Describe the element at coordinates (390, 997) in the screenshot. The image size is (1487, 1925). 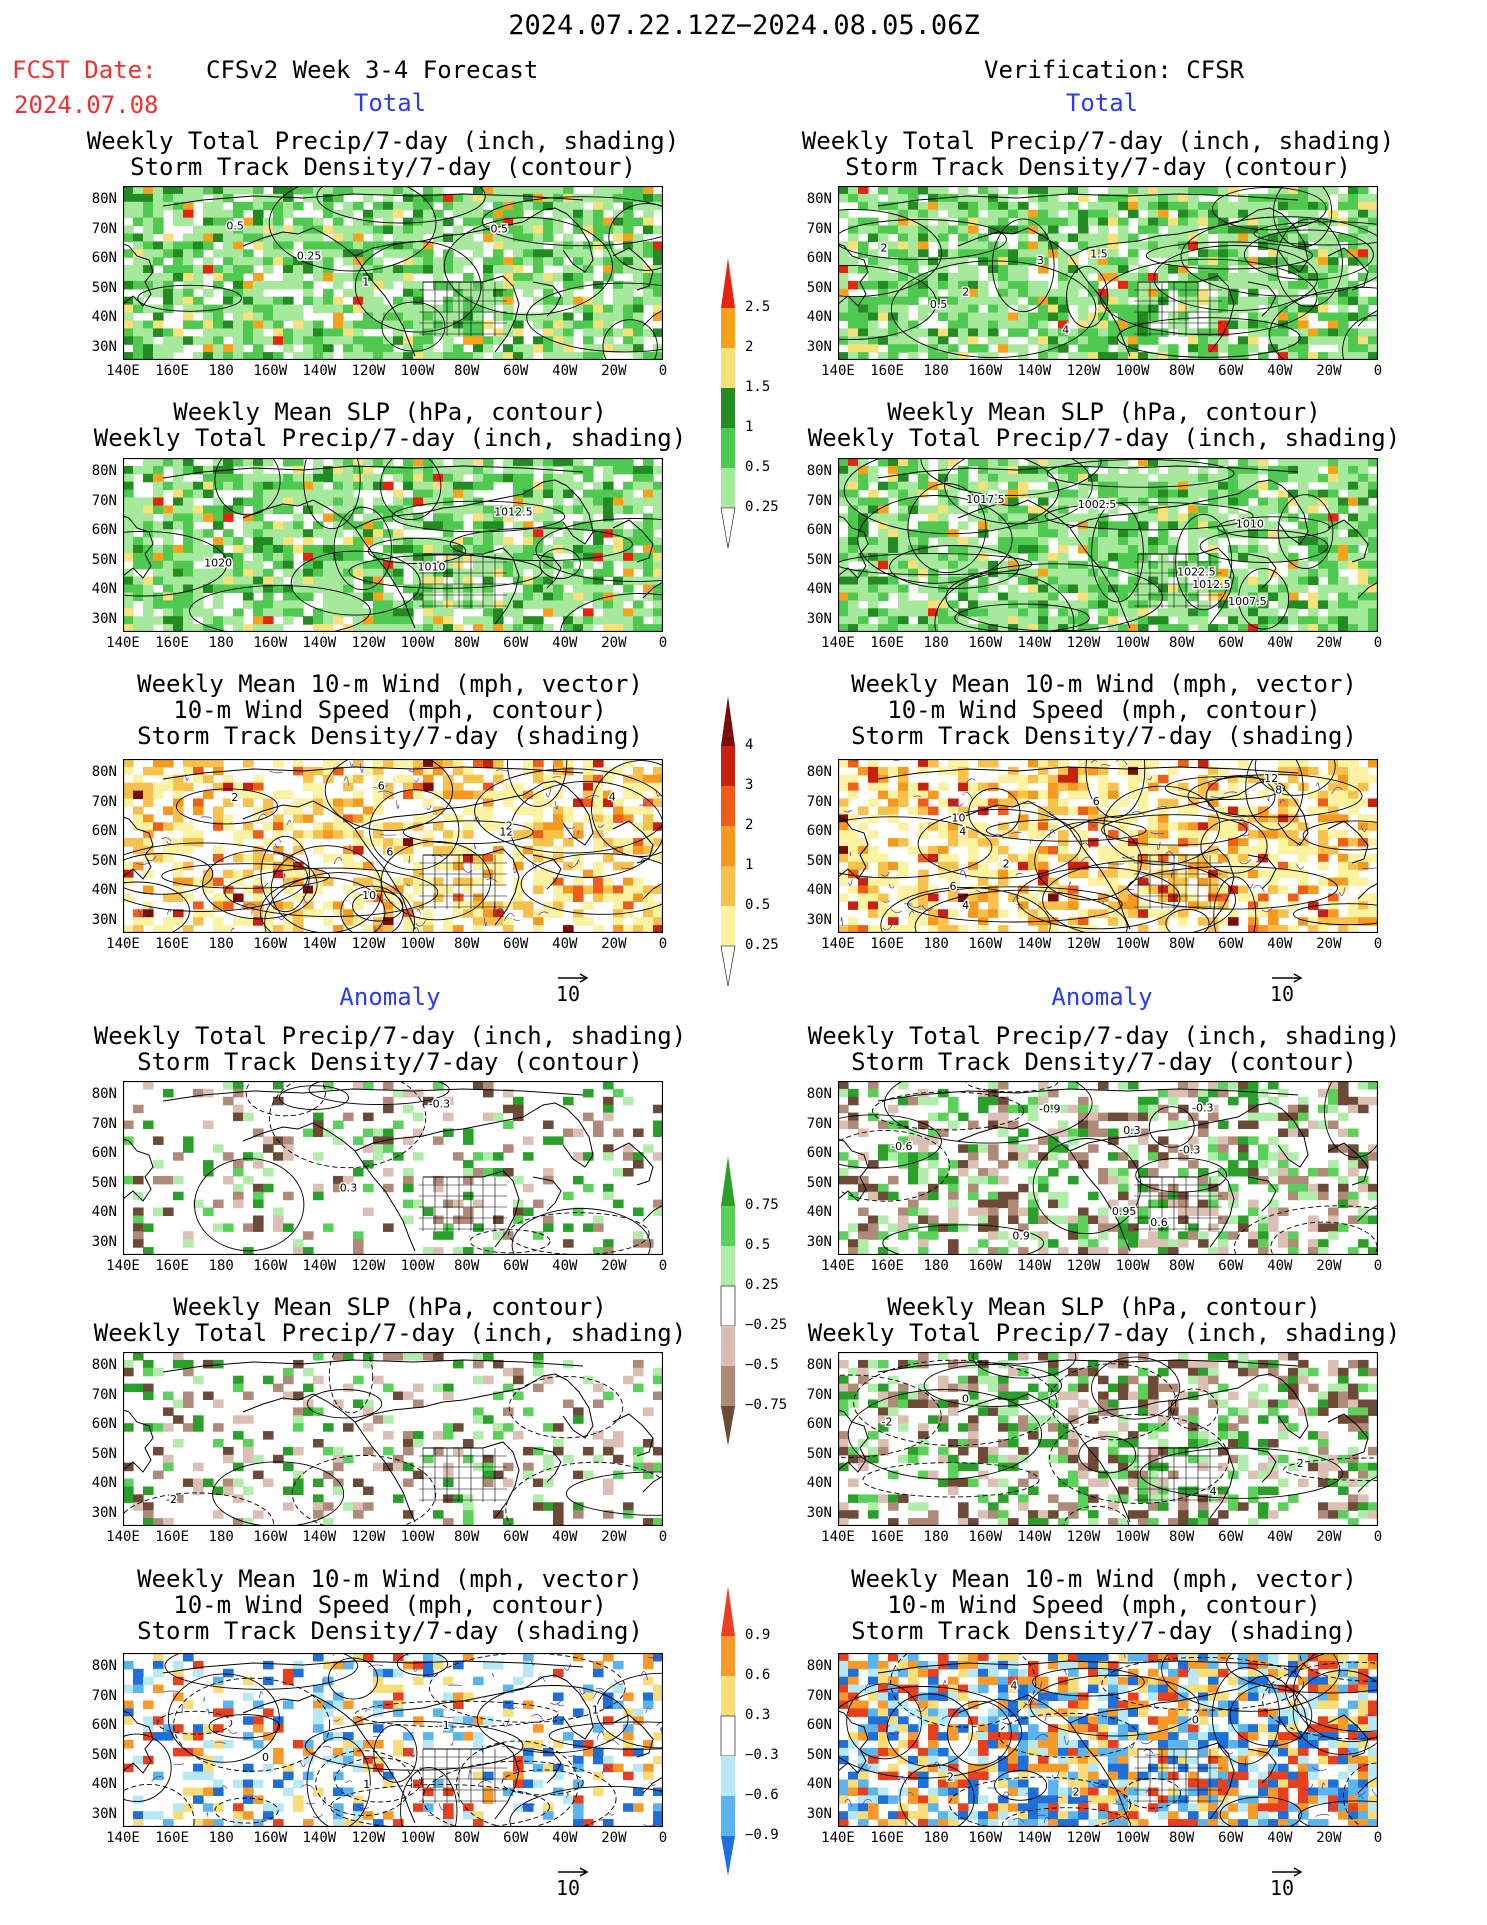
I see `section-anomaly-left: Anomaly` at that location.